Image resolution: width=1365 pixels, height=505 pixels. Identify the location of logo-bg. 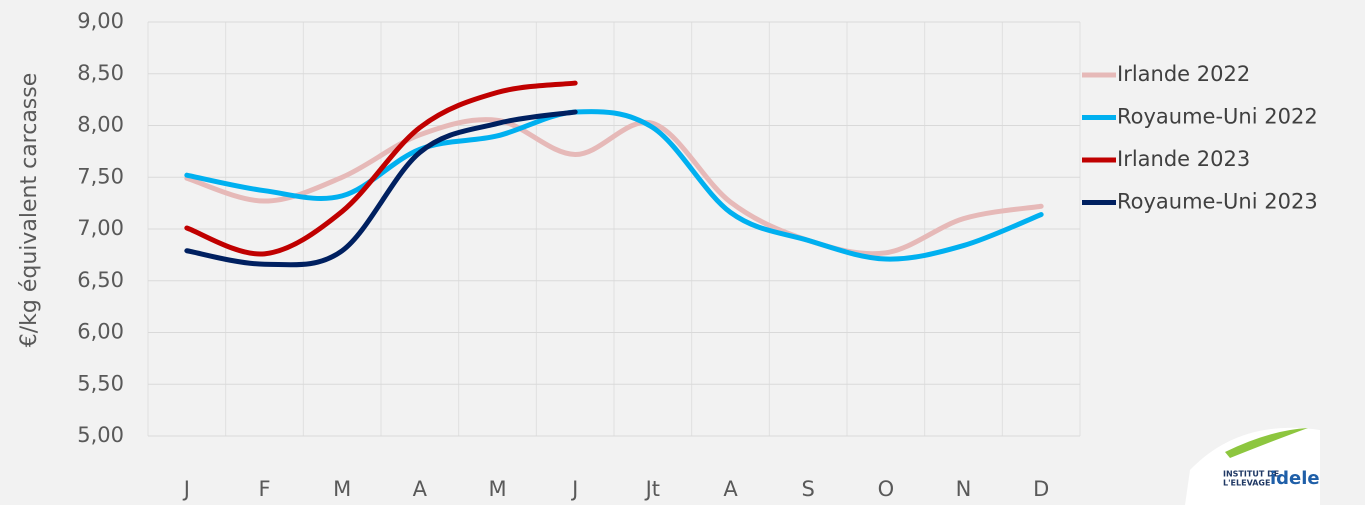
(1252, 466).